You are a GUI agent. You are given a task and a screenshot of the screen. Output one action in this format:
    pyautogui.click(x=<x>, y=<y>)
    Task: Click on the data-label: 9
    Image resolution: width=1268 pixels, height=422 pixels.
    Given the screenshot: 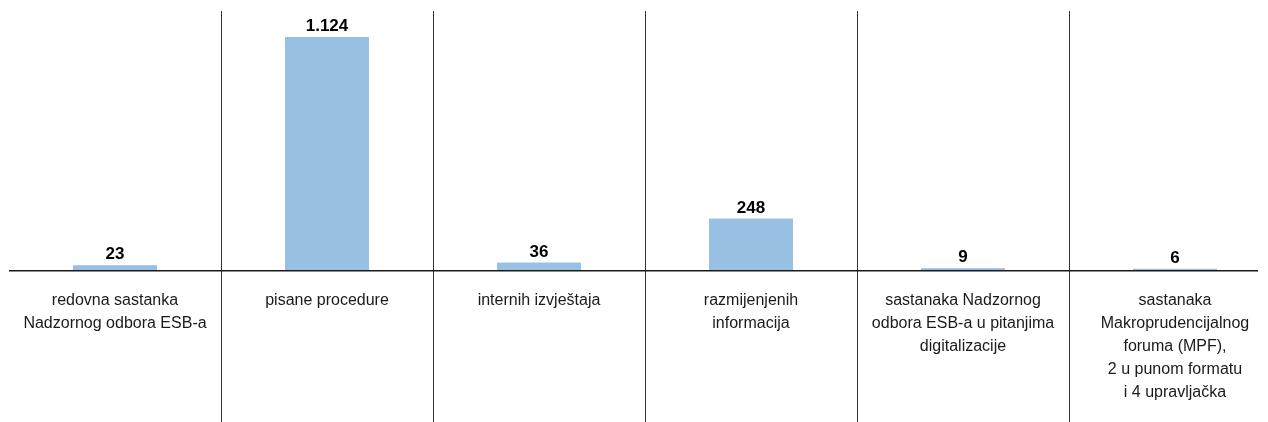 What is the action you would take?
    pyautogui.click(x=963, y=257)
    